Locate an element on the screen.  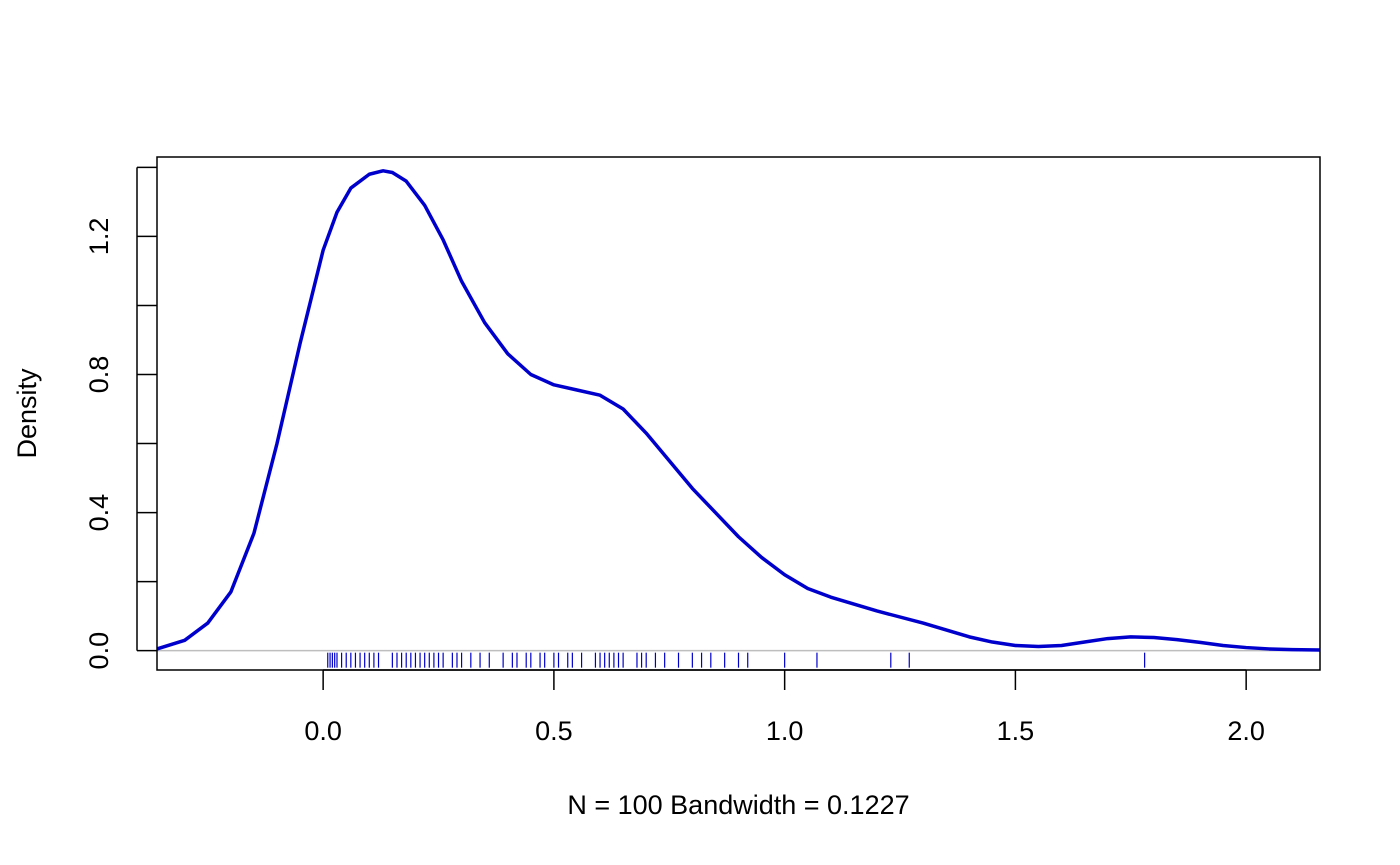
x-tick-label: 1.0 is located at coordinates (785, 731).